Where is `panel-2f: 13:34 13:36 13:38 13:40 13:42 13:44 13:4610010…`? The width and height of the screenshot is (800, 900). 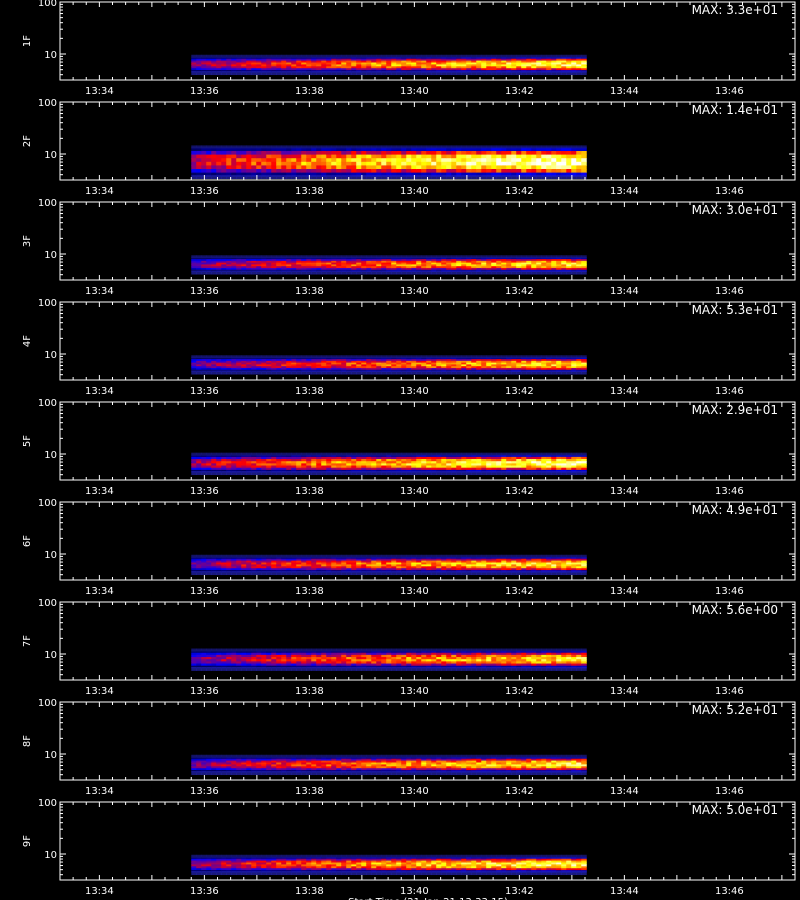
panel-2f: 13:34 13:36 13:38 13:40 13:42 13:44 13:4610010… is located at coordinates (409, 147).